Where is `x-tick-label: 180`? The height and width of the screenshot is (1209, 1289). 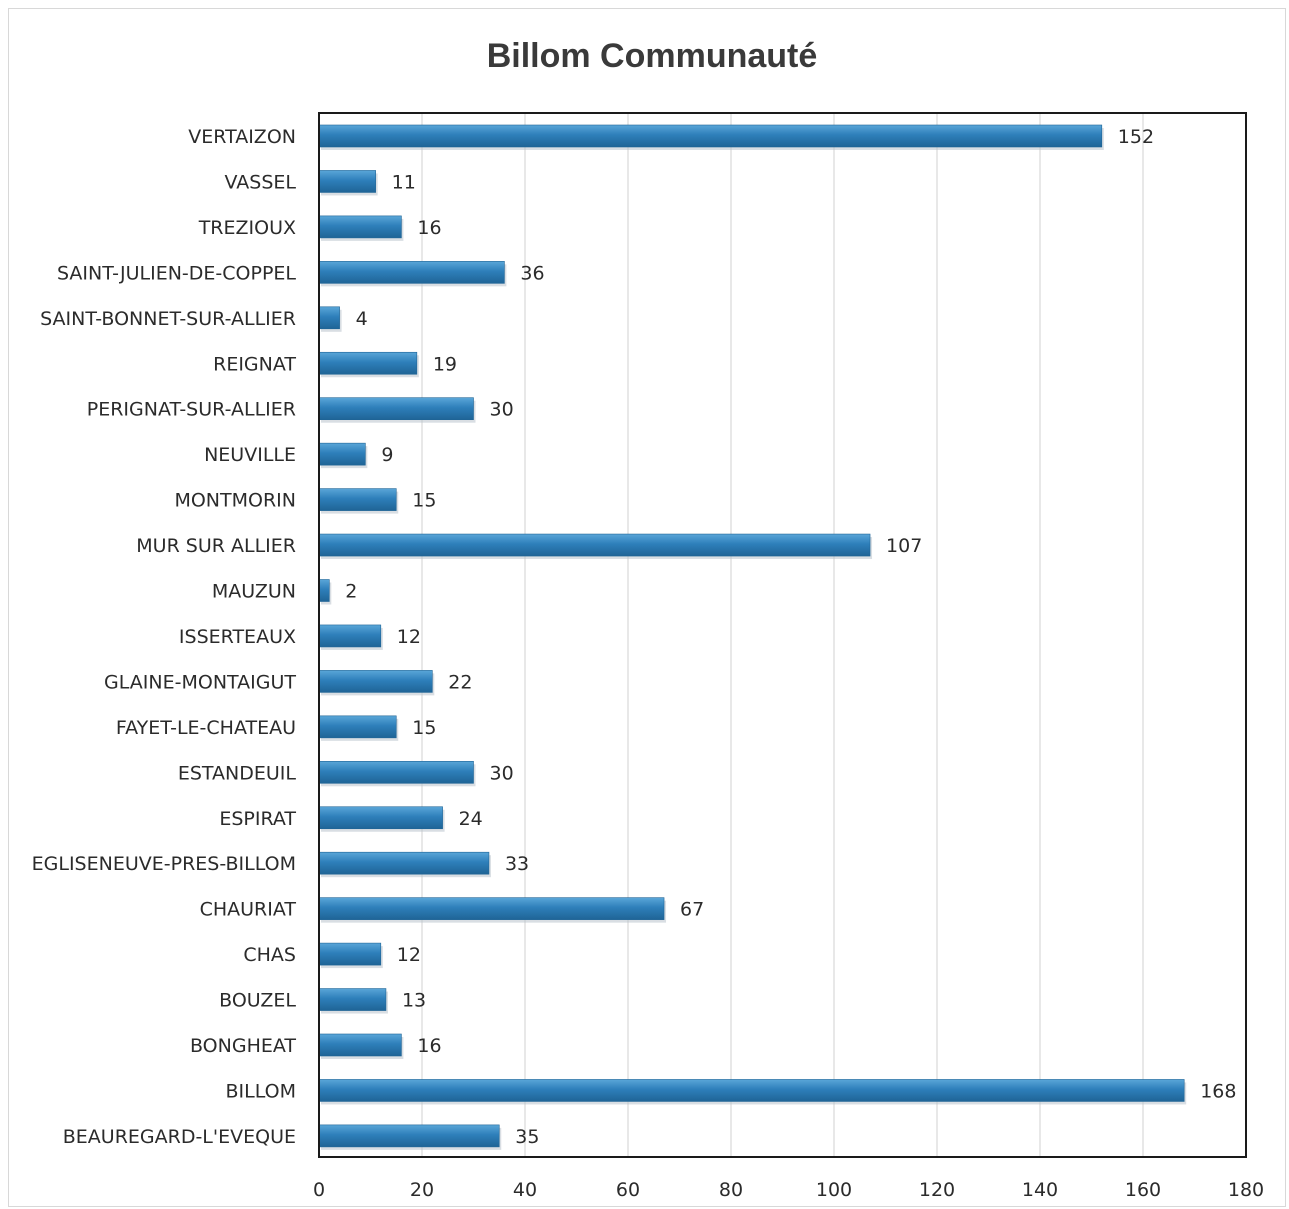 x-tick-label: 180 is located at coordinates (1246, 1190).